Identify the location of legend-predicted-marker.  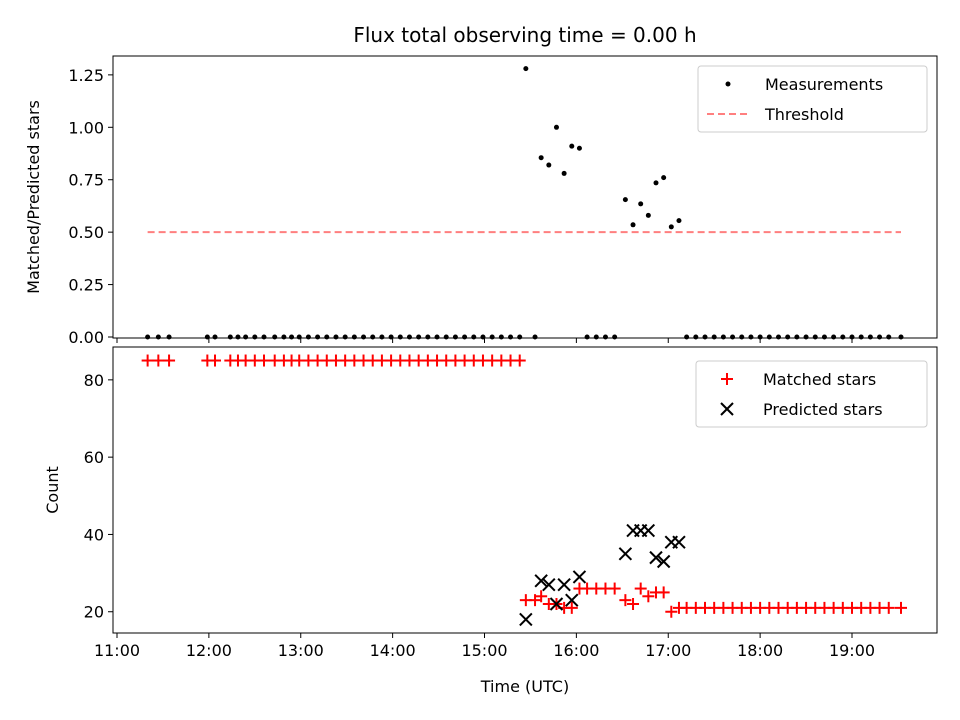
(727, 409).